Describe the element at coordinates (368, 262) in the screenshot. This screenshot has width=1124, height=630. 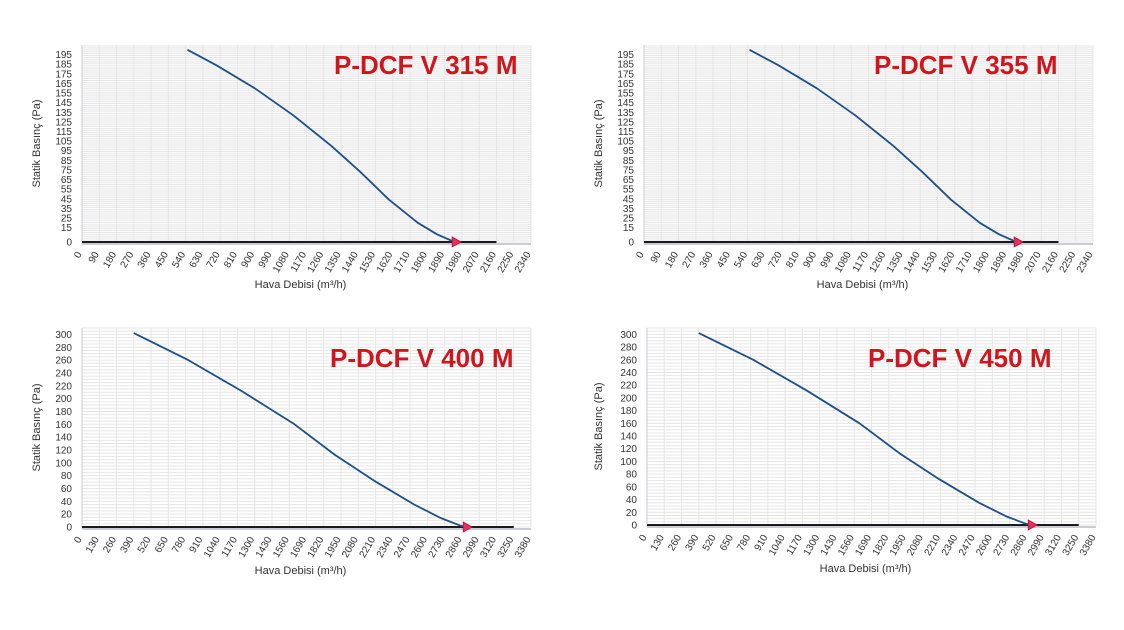
I see `x-tick-label: 1530` at that location.